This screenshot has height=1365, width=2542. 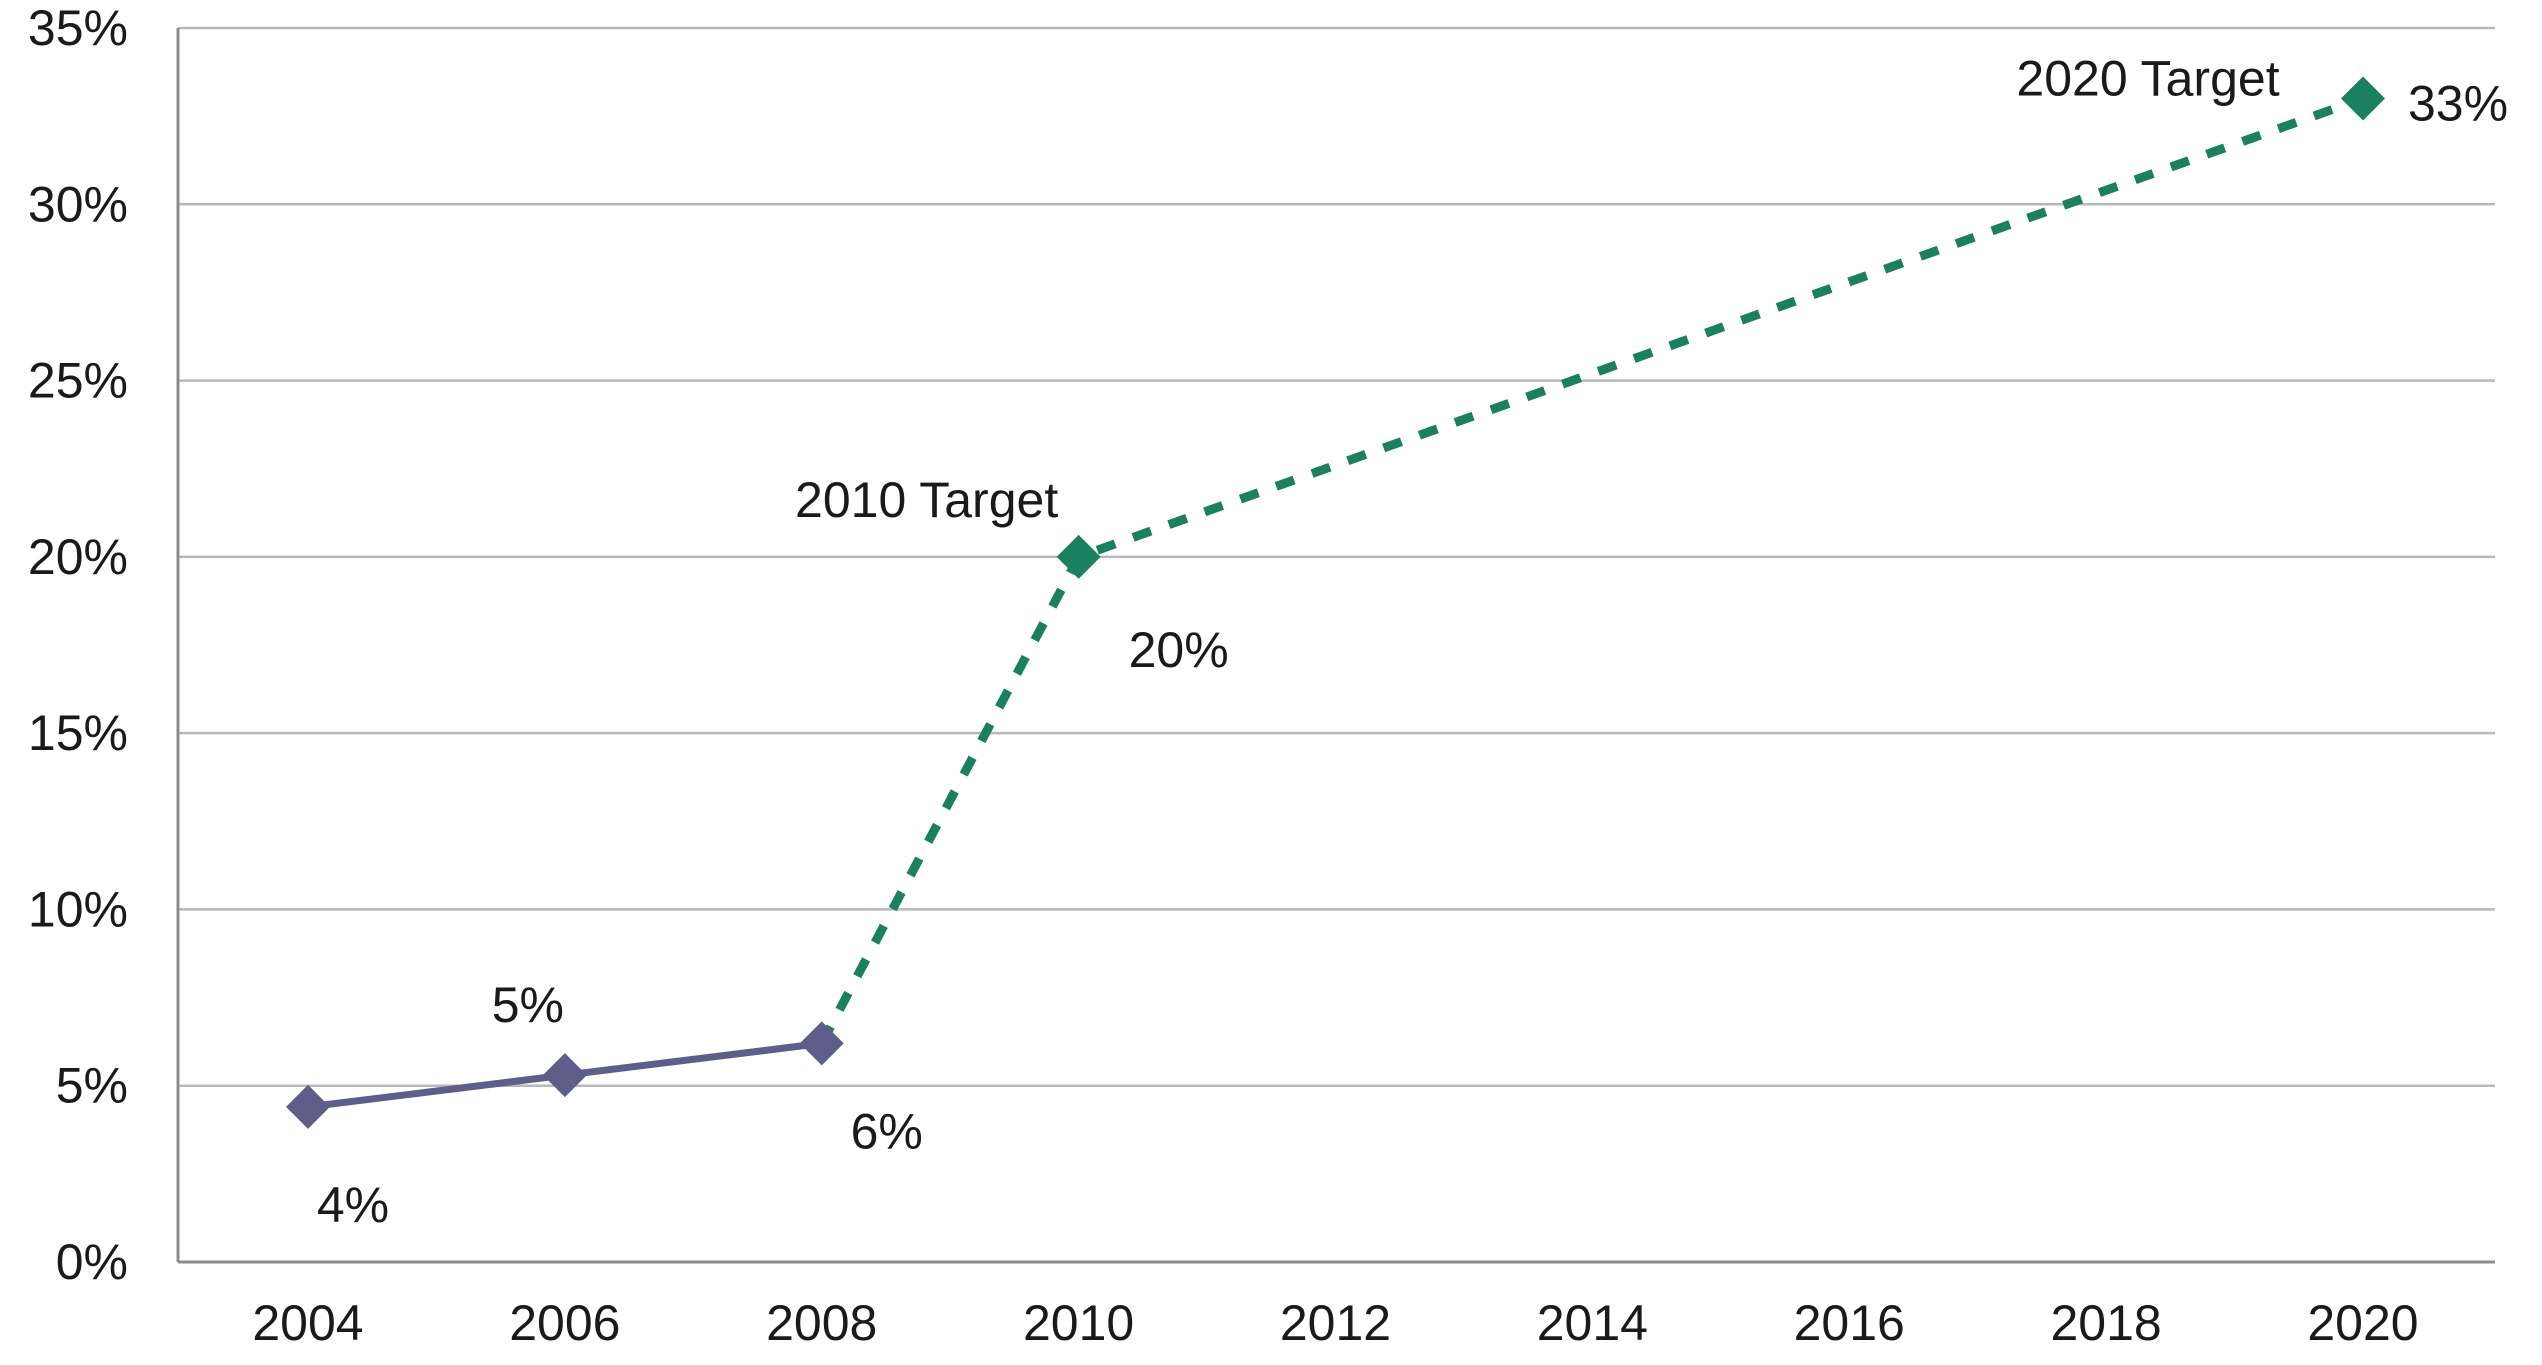 I want to click on x-tick-label-2004: 2004, so click(x=307, y=1323).